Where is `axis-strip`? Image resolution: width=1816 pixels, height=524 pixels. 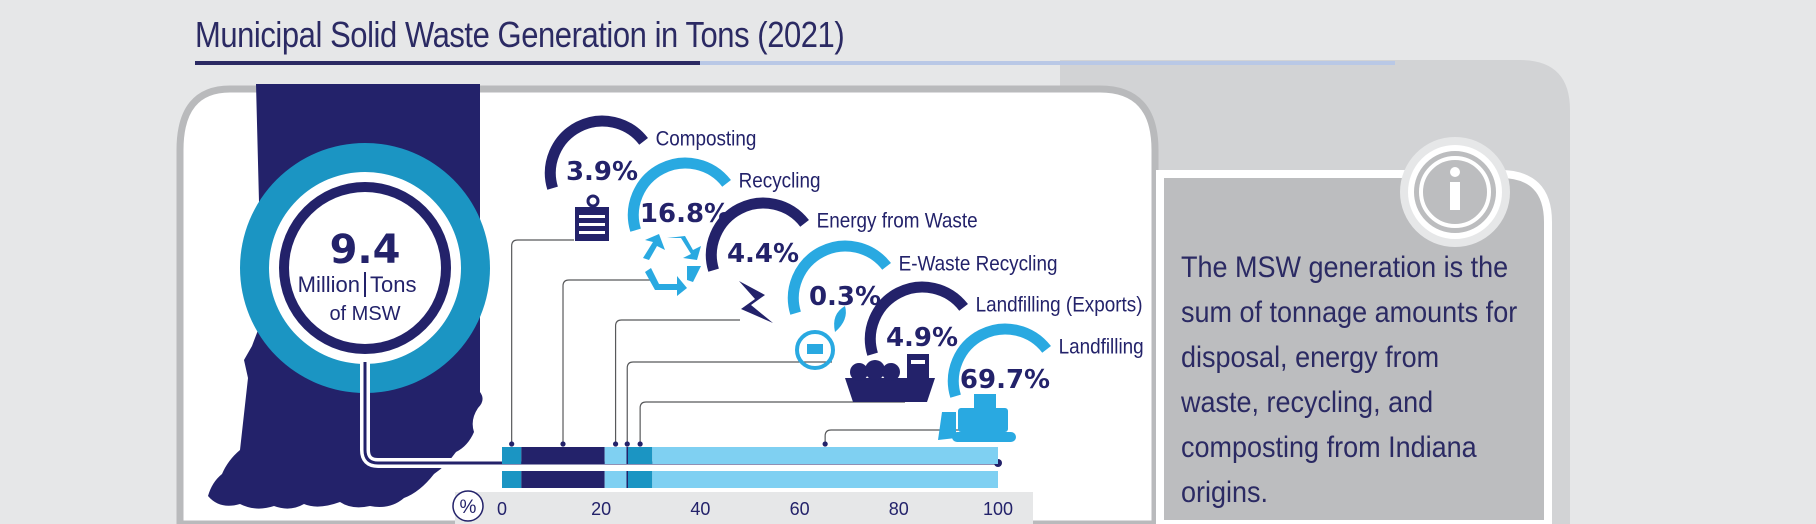 axis-strip is located at coordinates (744, 508).